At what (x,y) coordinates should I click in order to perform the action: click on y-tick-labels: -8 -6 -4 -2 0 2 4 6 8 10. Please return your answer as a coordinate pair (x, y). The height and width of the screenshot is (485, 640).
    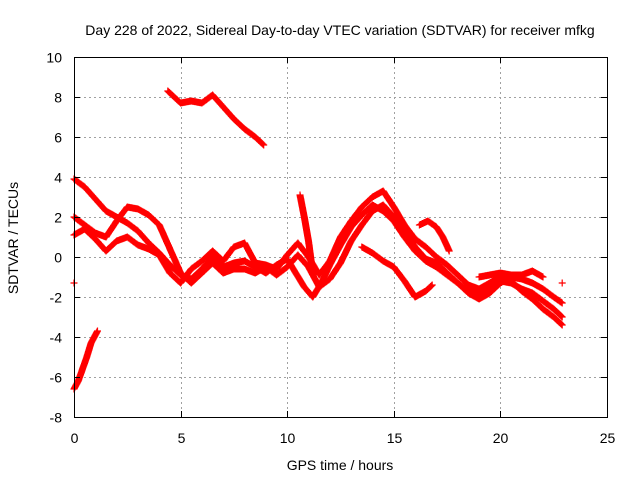
    Looking at the image, I should click on (54, 238).